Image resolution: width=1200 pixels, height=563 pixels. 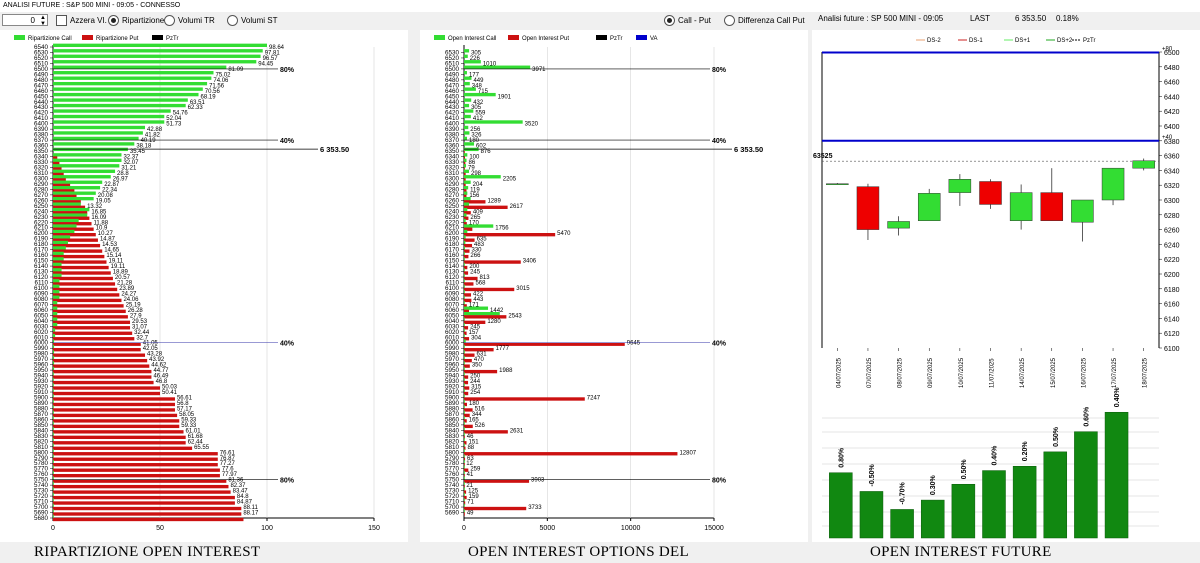 What do you see at coordinates (189, 21) in the screenshot?
I see `volumi-tr-radio: Volumi TR` at bounding box center [189, 21].